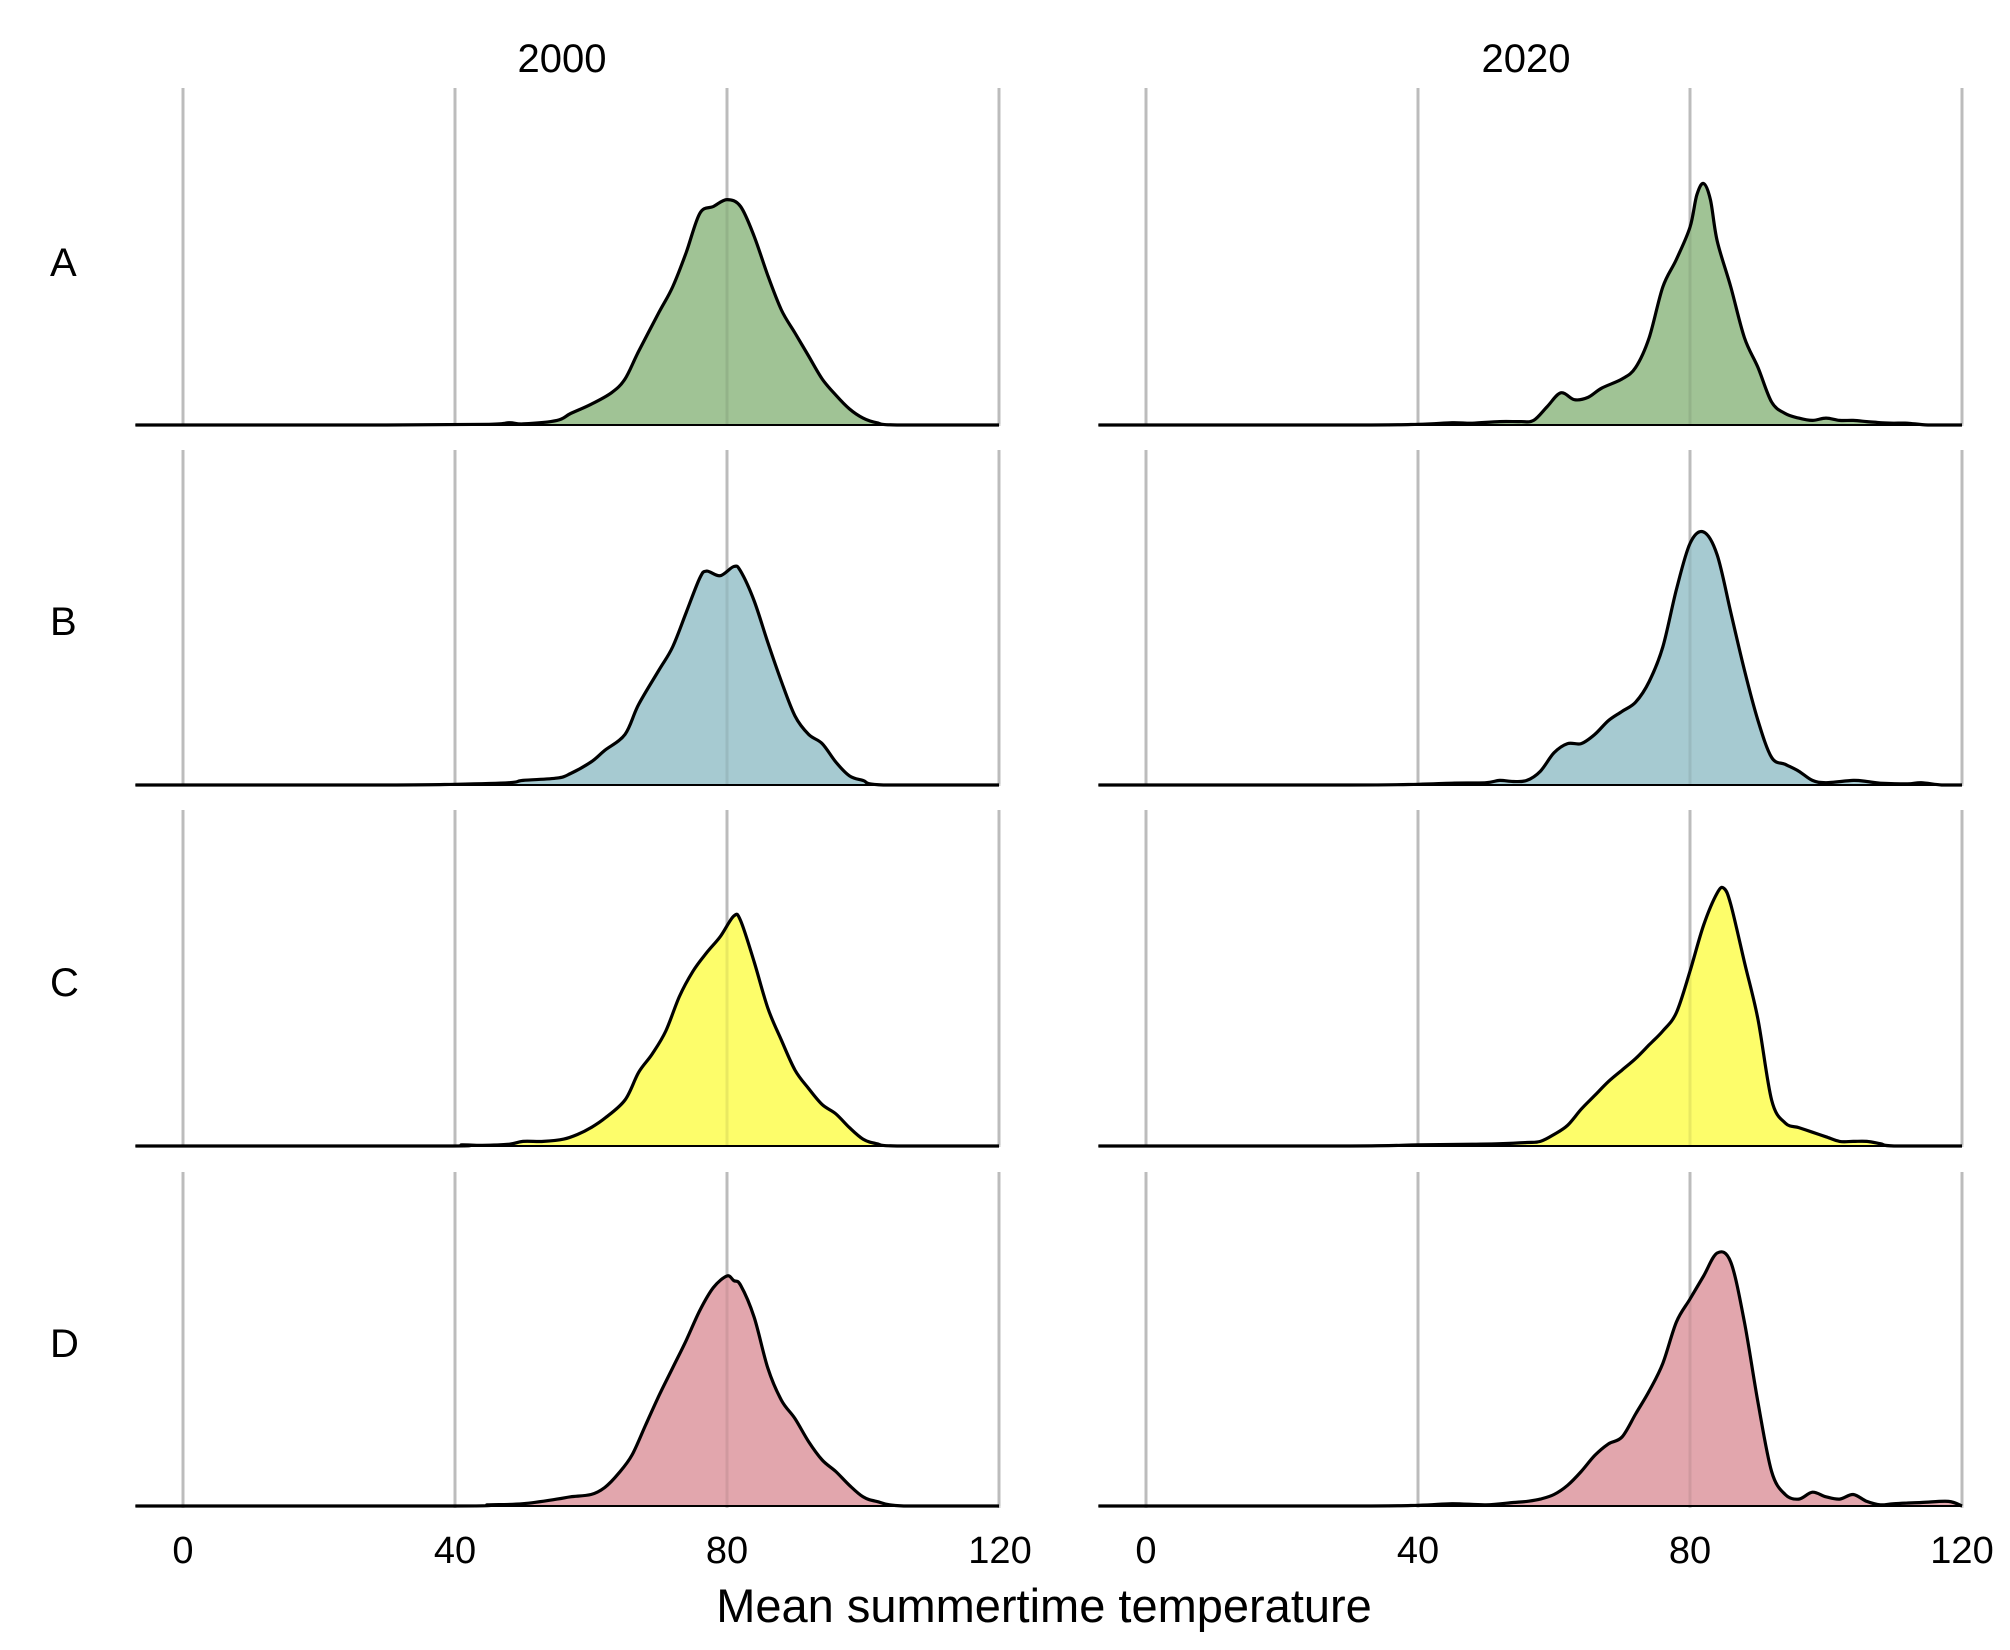  What do you see at coordinates (63, 263) in the screenshot?
I see `row-label-a: A` at bounding box center [63, 263].